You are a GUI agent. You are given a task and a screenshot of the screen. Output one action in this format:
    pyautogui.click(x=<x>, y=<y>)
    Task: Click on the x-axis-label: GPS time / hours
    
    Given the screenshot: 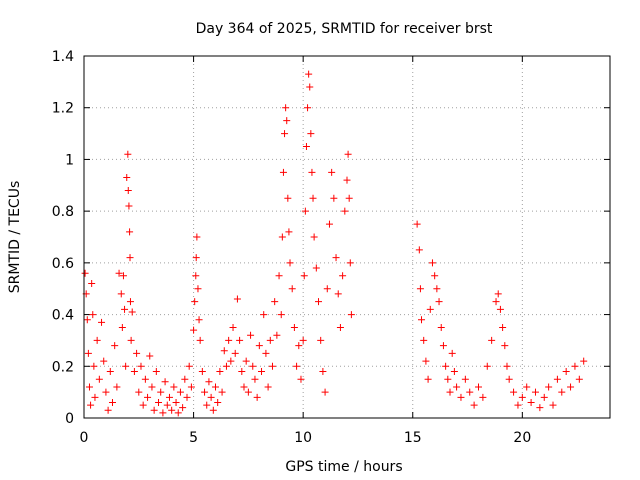 What is the action you would take?
    pyautogui.click(x=343, y=467)
    